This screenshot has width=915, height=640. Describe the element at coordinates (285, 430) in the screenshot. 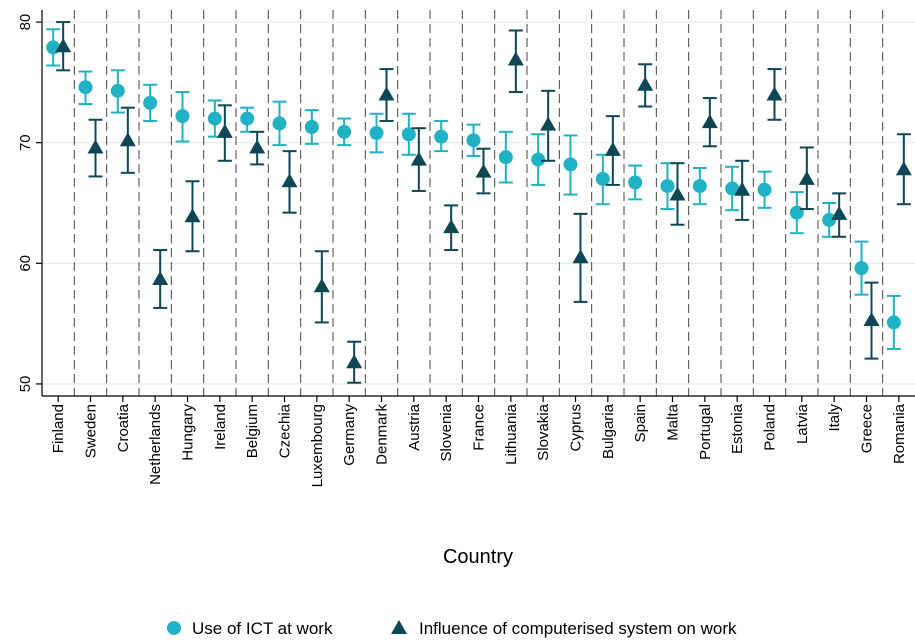

I see `x-tick-label-czechia: Czechia` at that location.